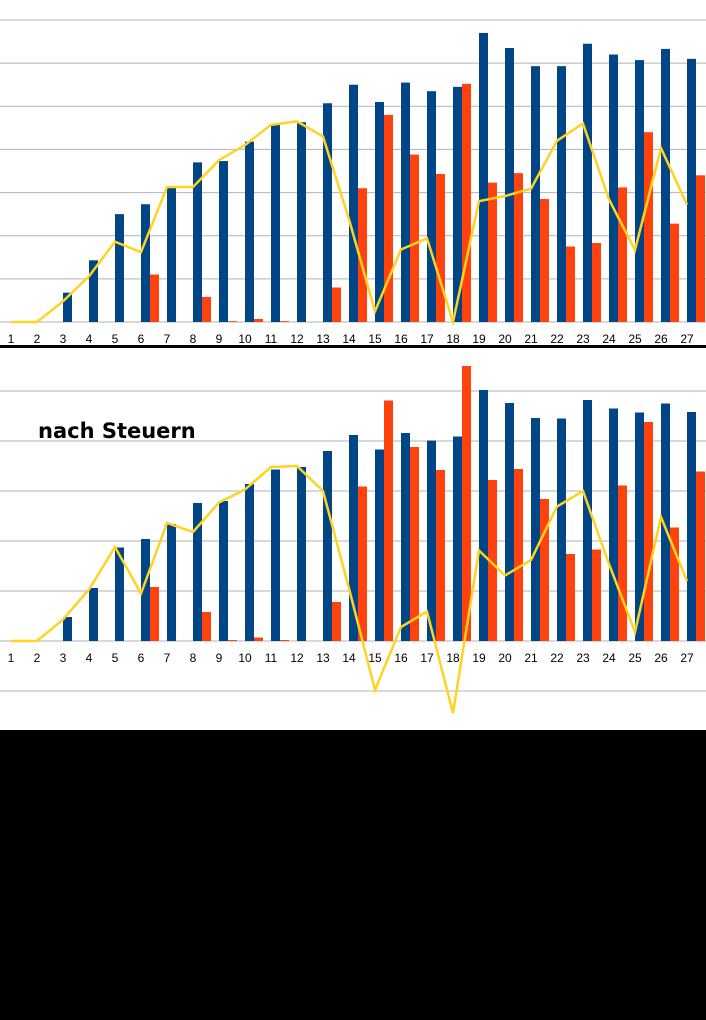  Describe the element at coordinates (479, 658) in the screenshot. I see `x-tick-label-19: 19` at that location.